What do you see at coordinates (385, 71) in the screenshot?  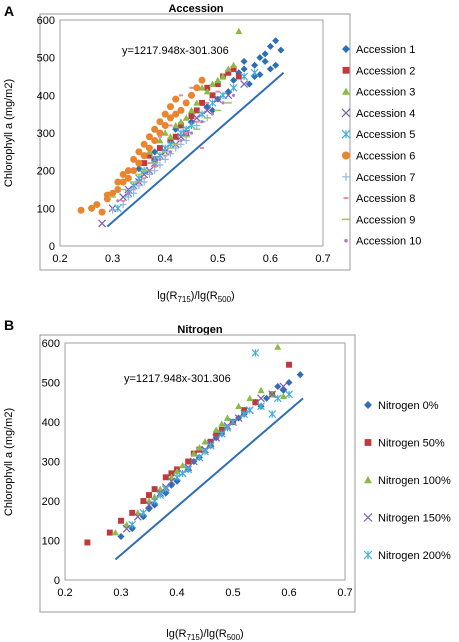 I see `legend-label: Accession 2` at bounding box center [385, 71].